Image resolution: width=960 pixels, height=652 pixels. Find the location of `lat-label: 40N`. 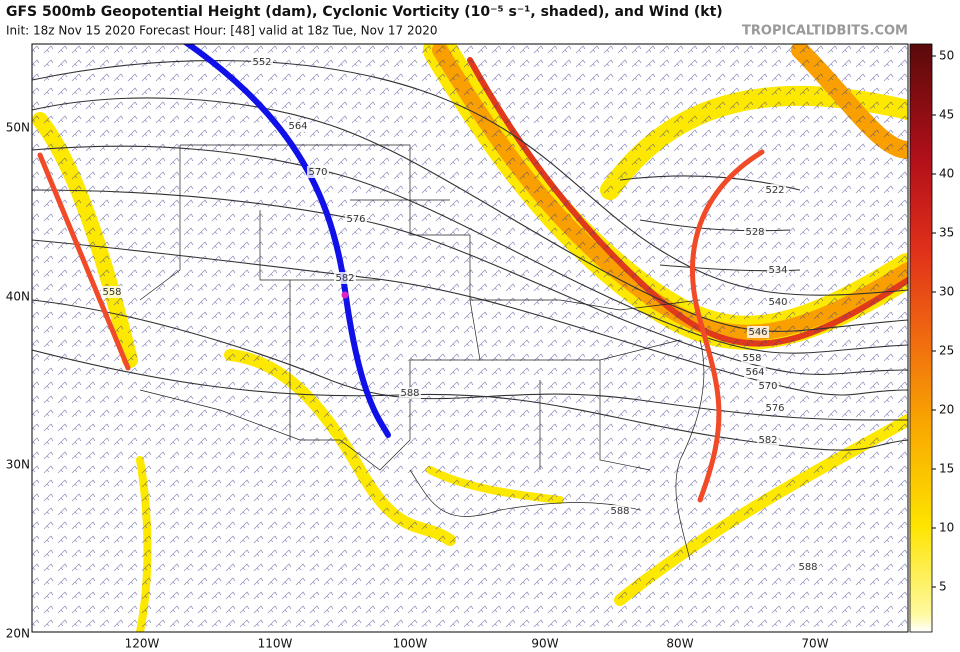

lat-label: 40N is located at coordinates (18, 297).